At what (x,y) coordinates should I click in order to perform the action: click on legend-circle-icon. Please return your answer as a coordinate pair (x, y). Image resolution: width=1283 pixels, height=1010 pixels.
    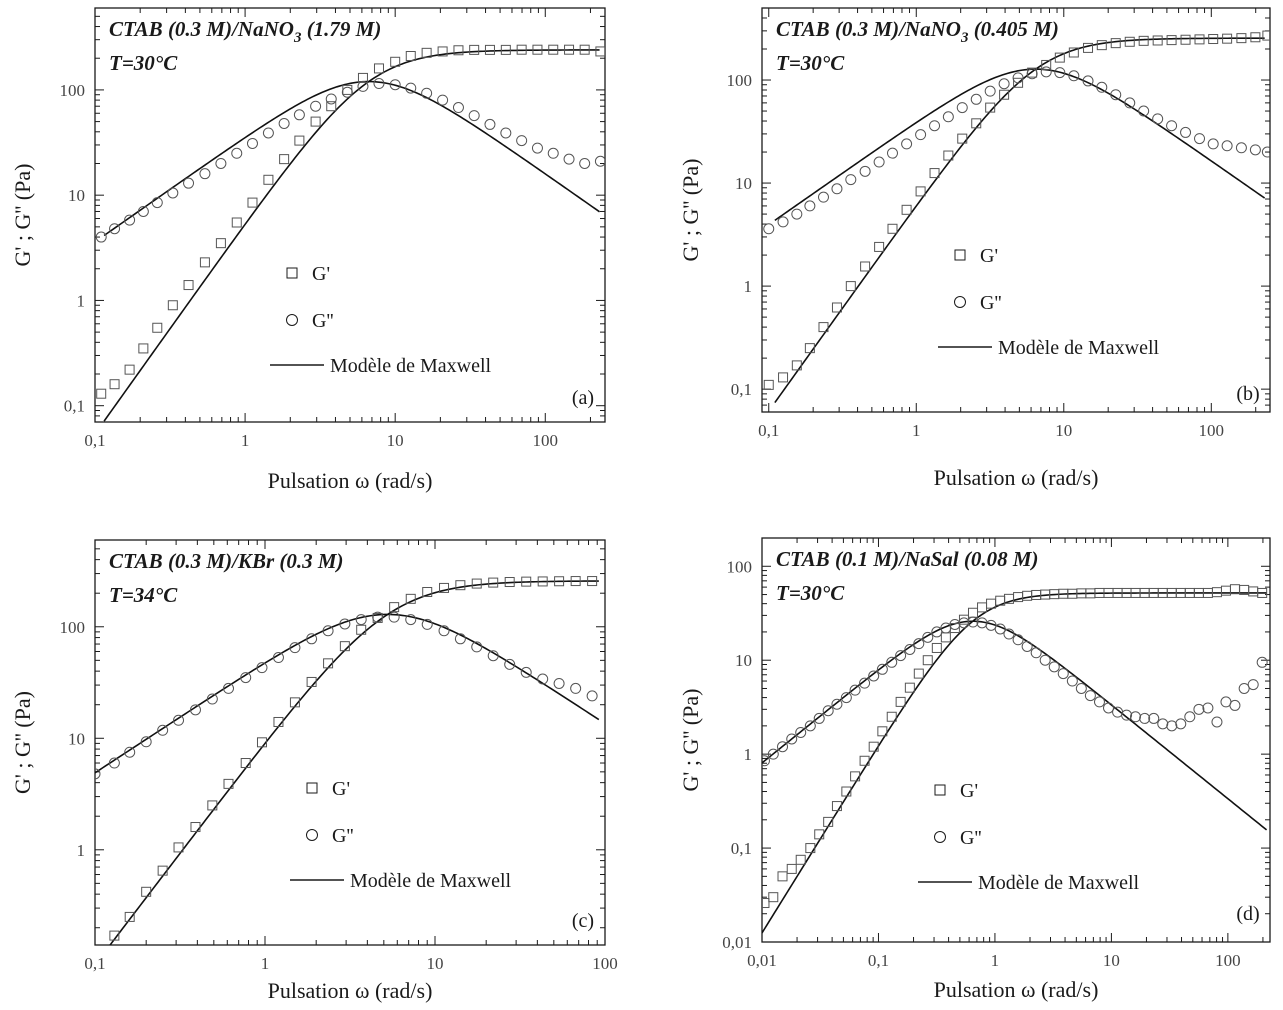
    Looking at the image, I should click on (292, 320).